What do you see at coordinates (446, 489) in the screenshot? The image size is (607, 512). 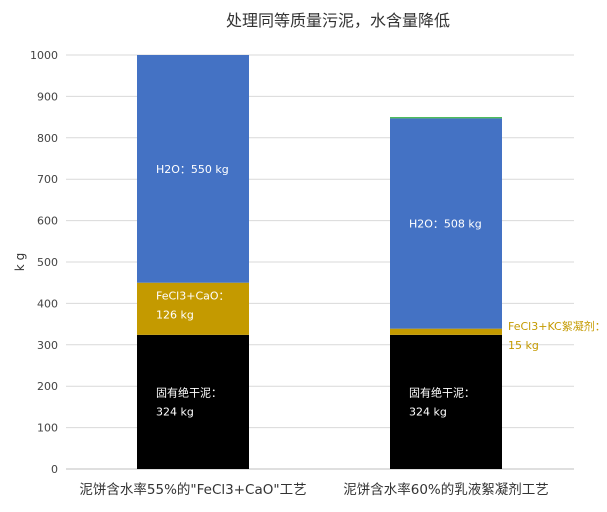 I see `x-category-label: 泥饼含水率60%的乳液絮凝剂工艺` at bounding box center [446, 489].